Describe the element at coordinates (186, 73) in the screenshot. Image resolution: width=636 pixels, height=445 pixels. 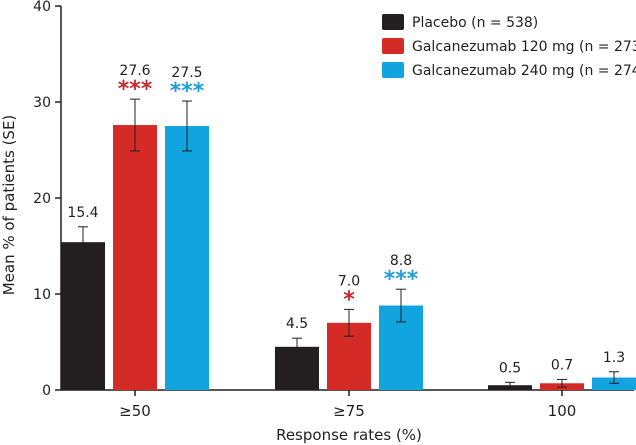
I see `data-label: 27.5` at that location.